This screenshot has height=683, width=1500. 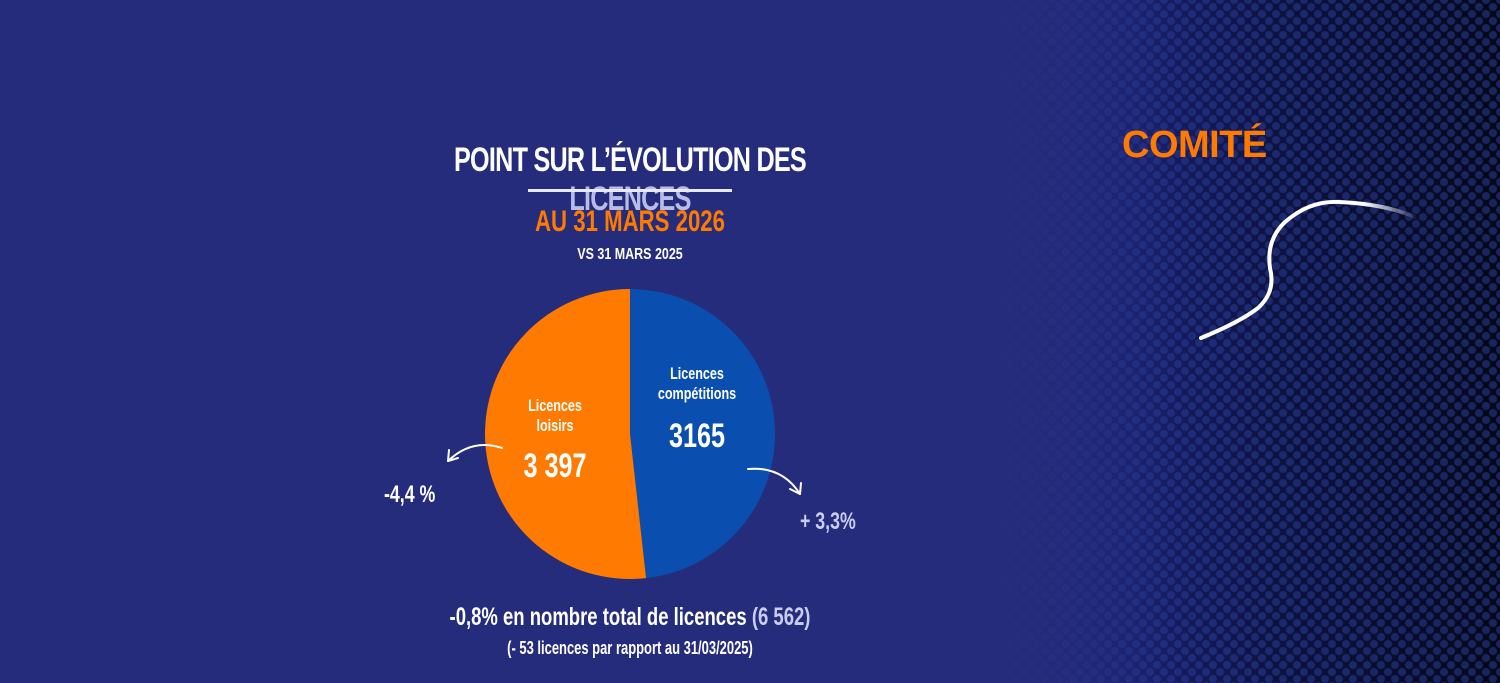 What do you see at coordinates (555, 405) in the screenshot?
I see `loisirs-name-line1: Licences` at bounding box center [555, 405].